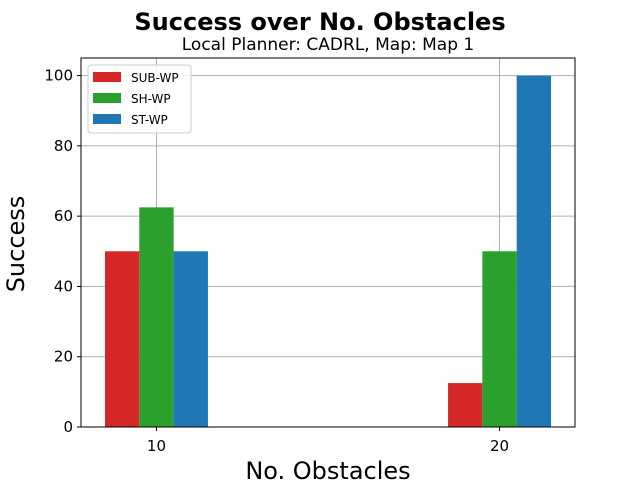  I want to click on legend-label: SUB-WP, so click(155, 78).